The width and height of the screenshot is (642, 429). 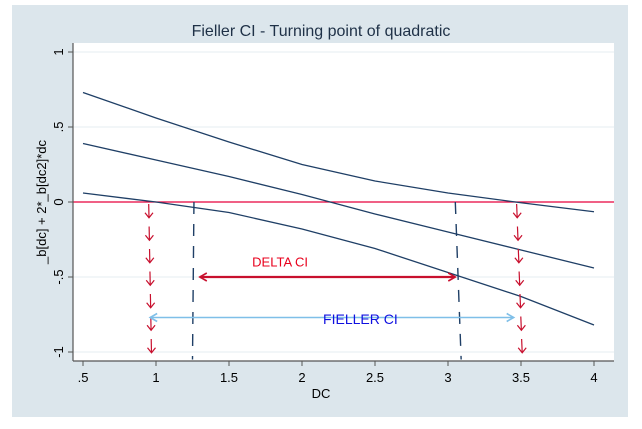 What do you see at coordinates (375, 377) in the screenshot?
I see `x-tick-label: 2.5` at bounding box center [375, 377].